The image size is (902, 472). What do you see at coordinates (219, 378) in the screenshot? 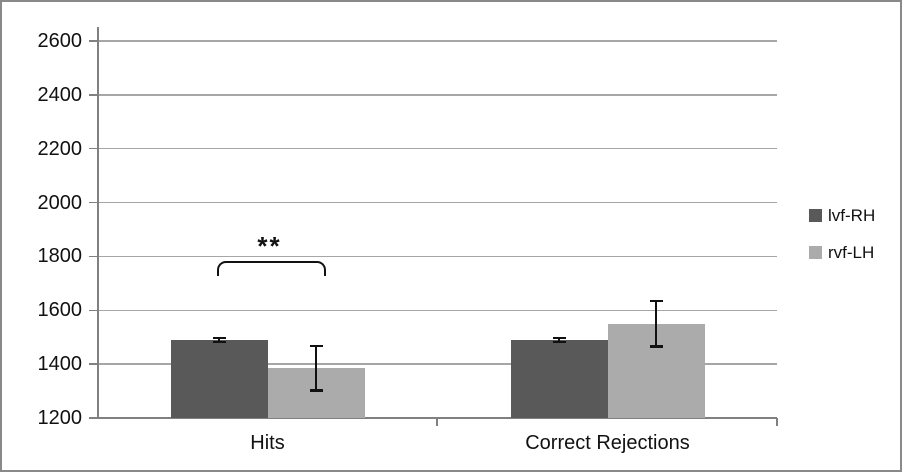
I see `bar-lvf-rh-hits` at bounding box center [219, 378].